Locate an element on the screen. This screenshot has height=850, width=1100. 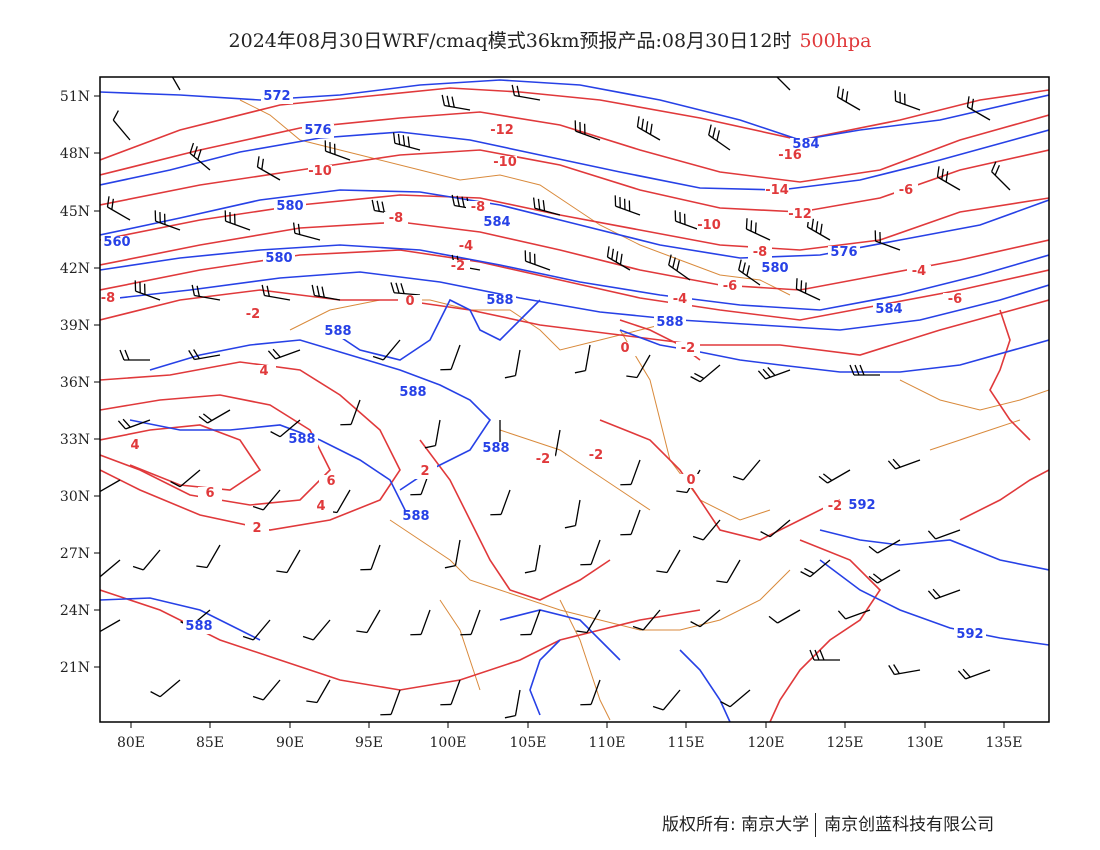
height-label: 560 is located at coordinates (116, 242).